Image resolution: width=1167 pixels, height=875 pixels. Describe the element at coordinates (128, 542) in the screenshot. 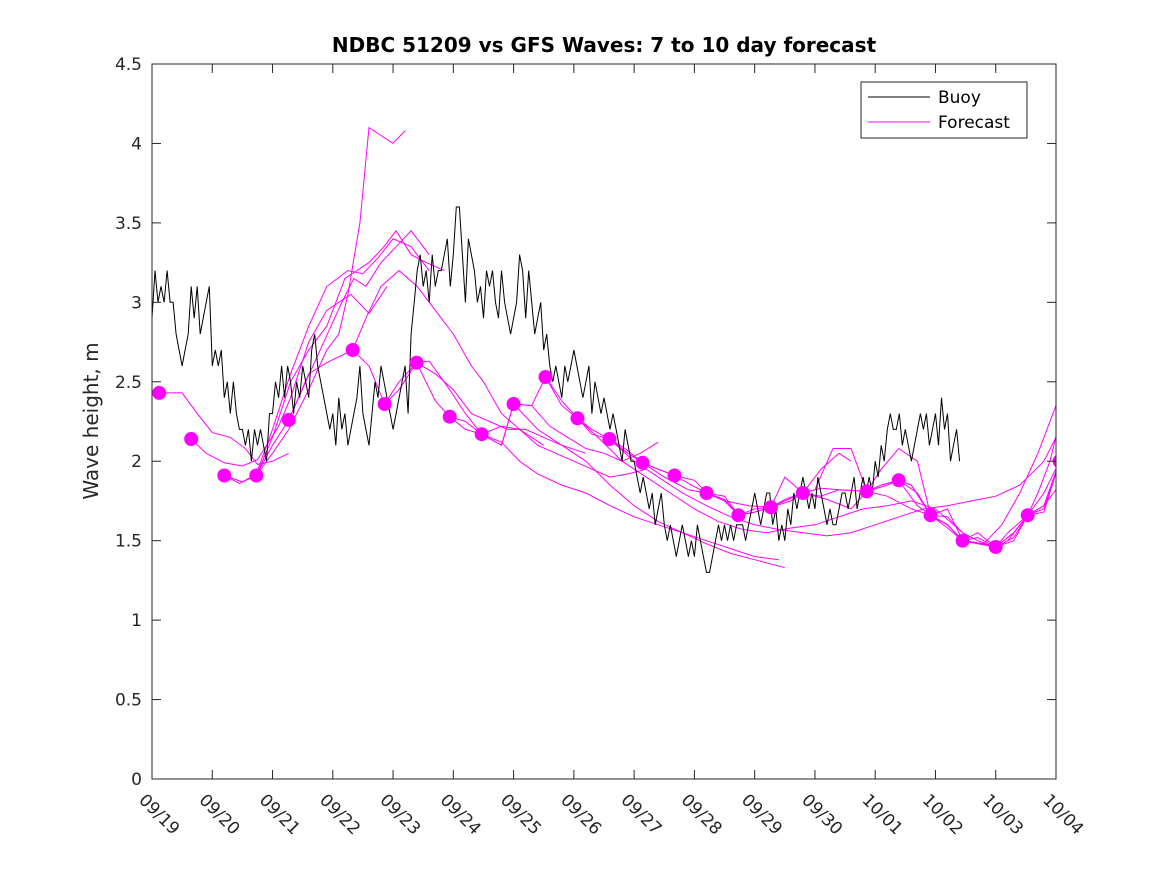

I see `y-tick-label: 1.5` at that location.